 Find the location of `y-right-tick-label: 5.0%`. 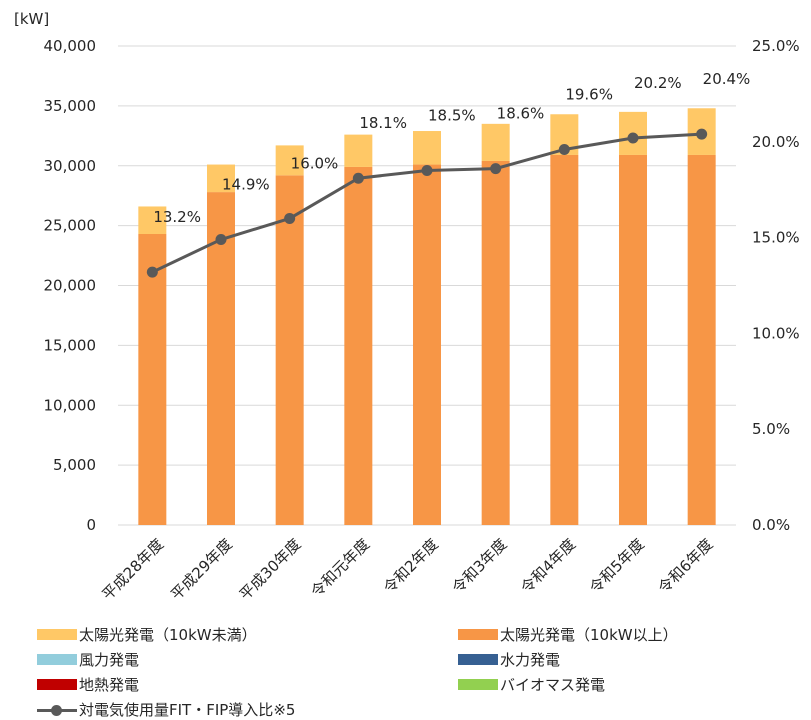

y-right-tick-label: 5.0% is located at coordinates (771, 429).